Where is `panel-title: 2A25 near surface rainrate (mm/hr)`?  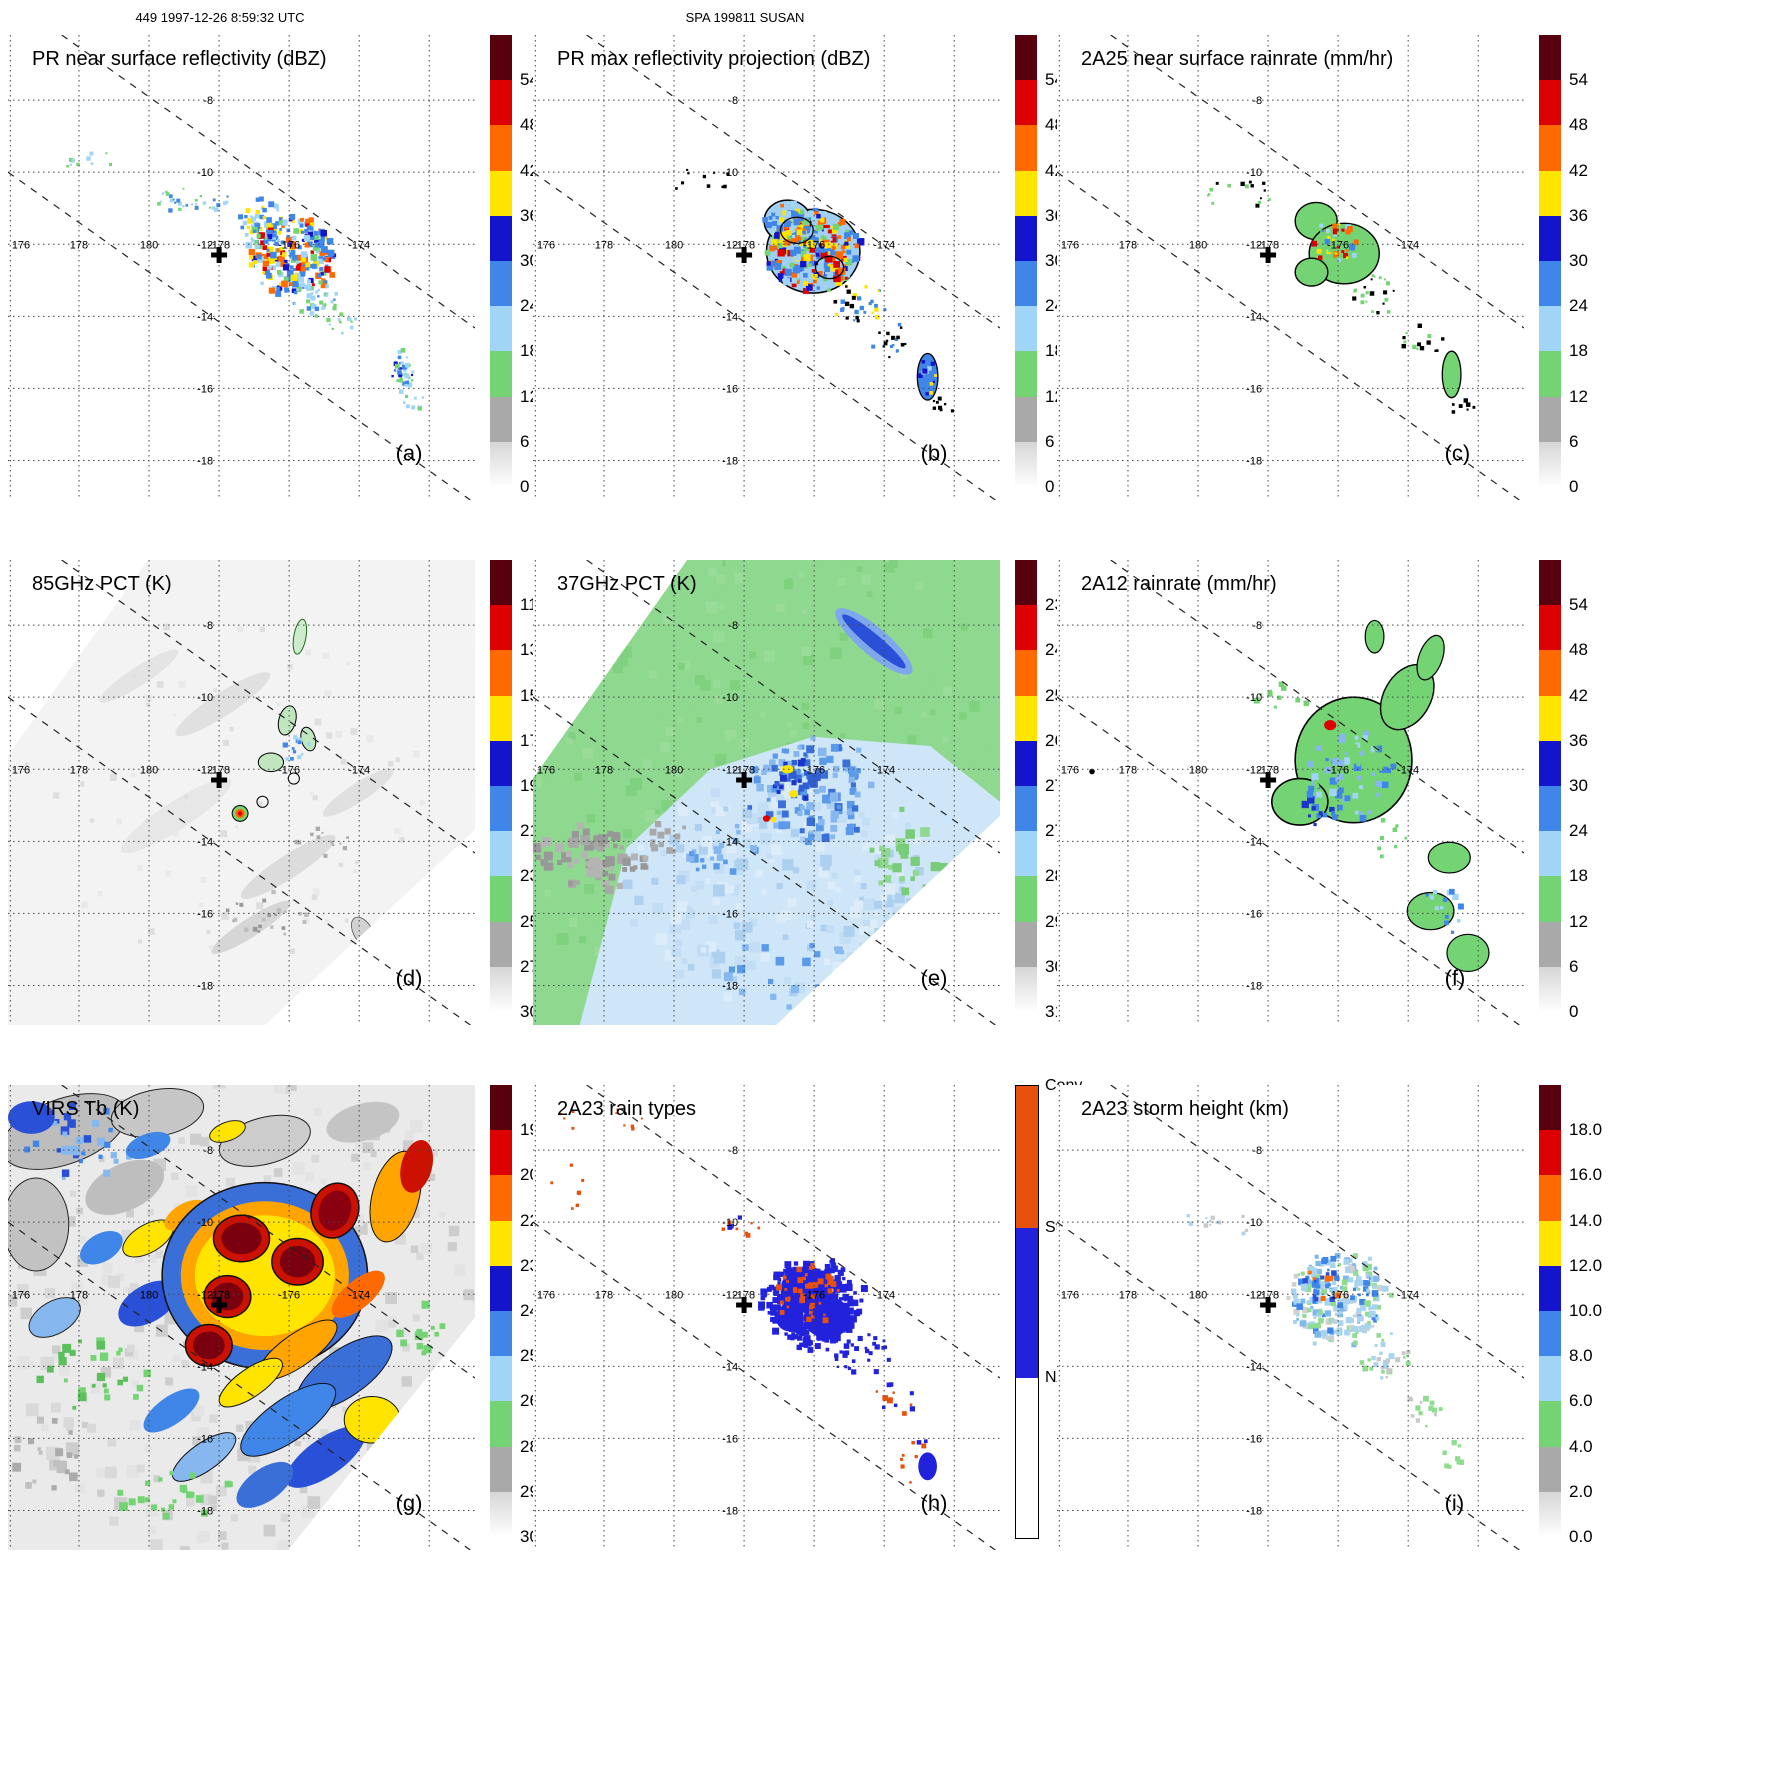 panel-title: 2A25 near surface rainrate (mm/hr) is located at coordinates (1237, 59).